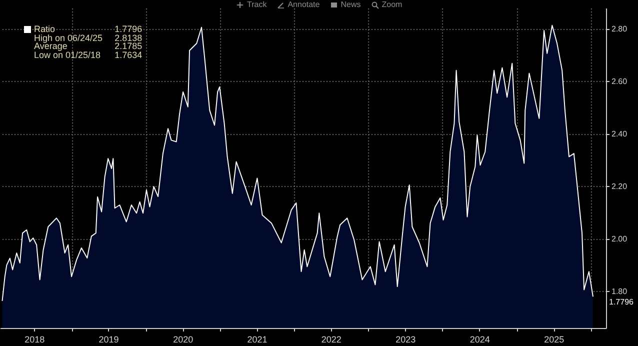 Image resolution: width=638 pixels, height=346 pixels. I want to click on legend-label: Ratio, so click(44, 29).